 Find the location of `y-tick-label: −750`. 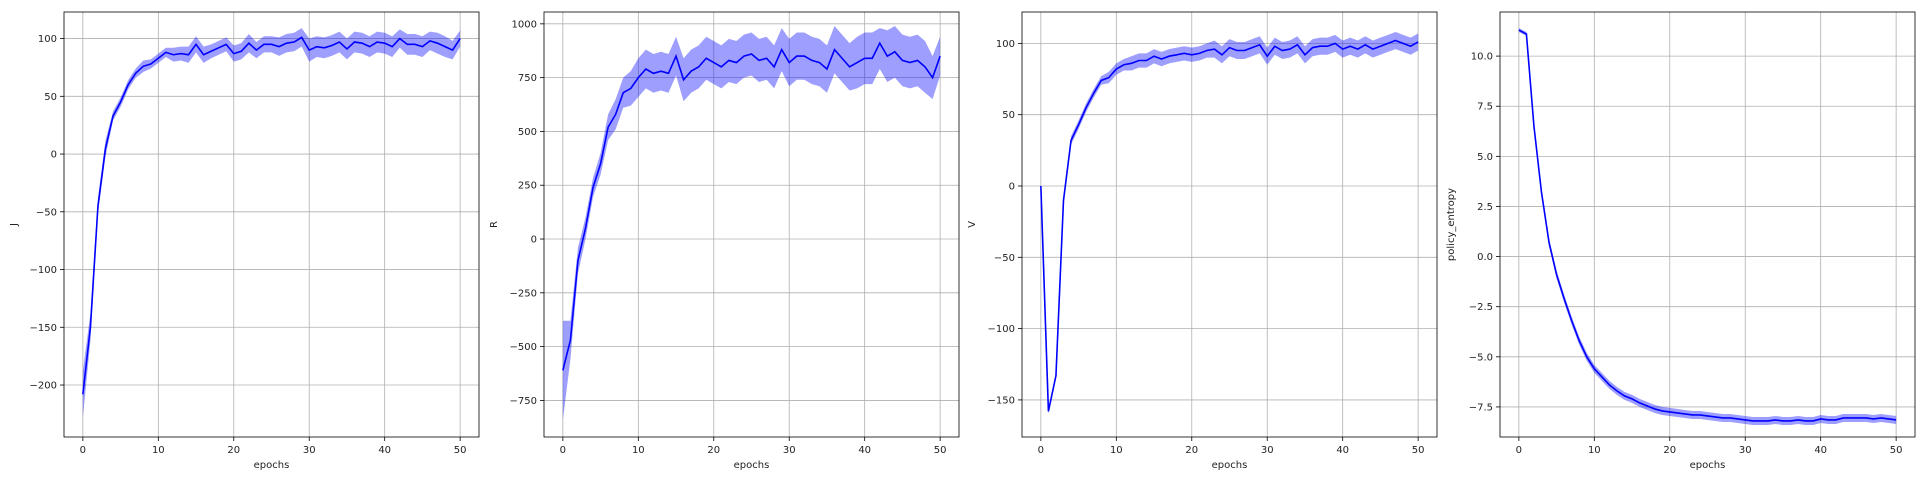

y-tick-label: −750 is located at coordinates (523, 401).